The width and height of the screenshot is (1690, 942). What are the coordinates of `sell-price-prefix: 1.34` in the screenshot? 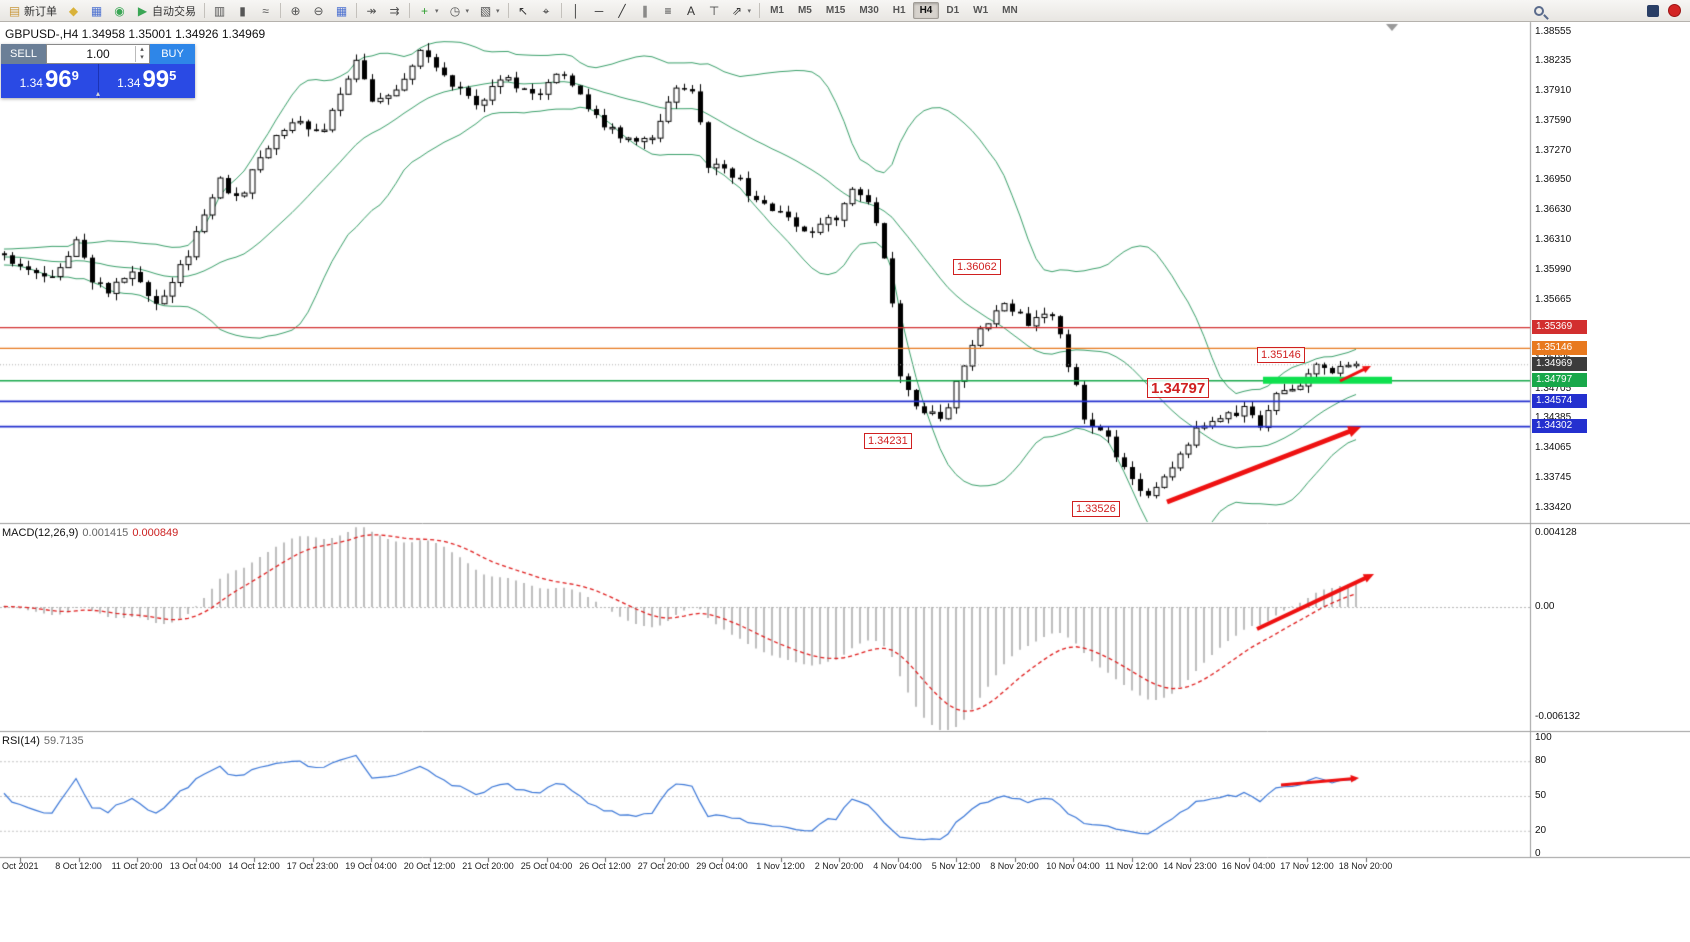 It's located at (31, 83).